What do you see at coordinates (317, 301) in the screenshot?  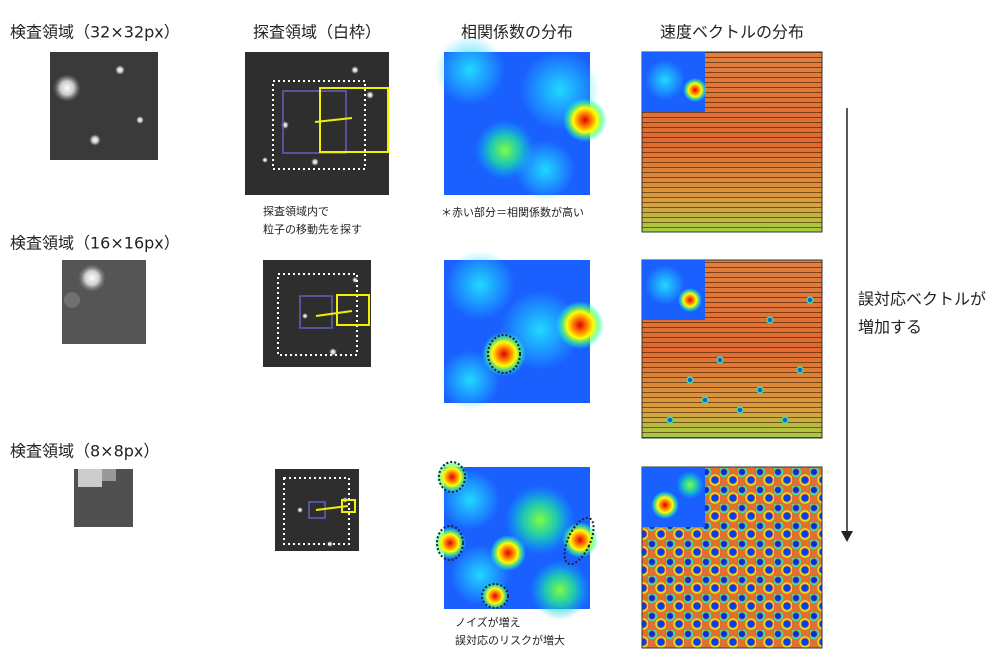 I see `search-image` at bounding box center [317, 301].